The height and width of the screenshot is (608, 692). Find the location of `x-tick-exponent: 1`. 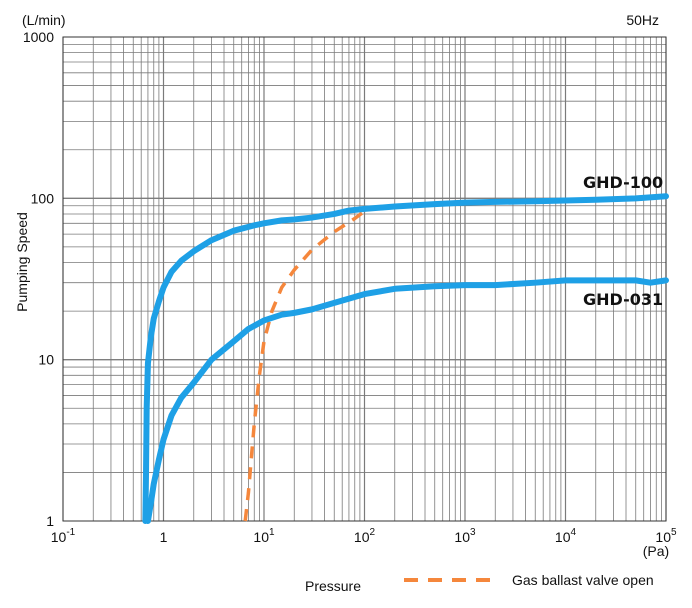

x-tick-exponent: 1 is located at coordinates (272, 532).